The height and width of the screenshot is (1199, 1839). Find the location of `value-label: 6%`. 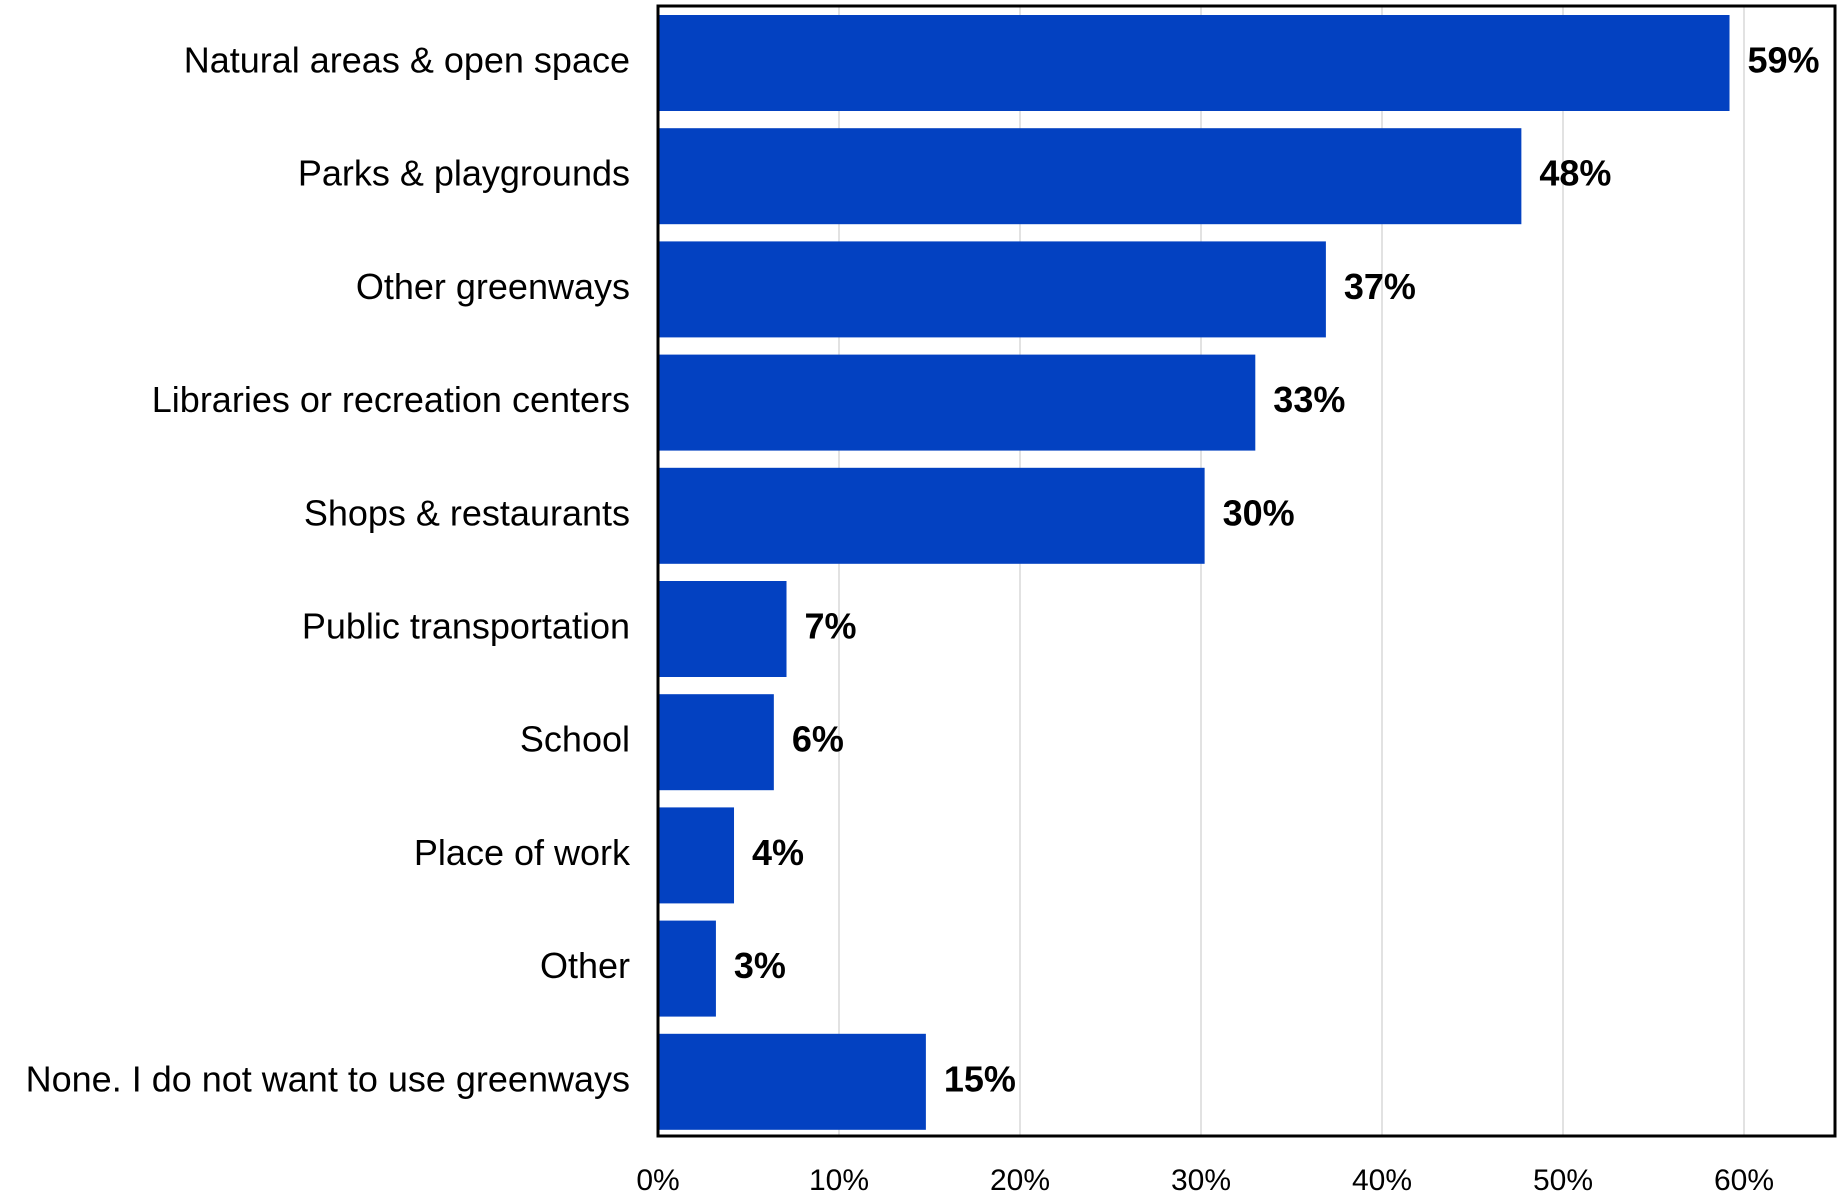

value-label: 6% is located at coordinates (818, 739).